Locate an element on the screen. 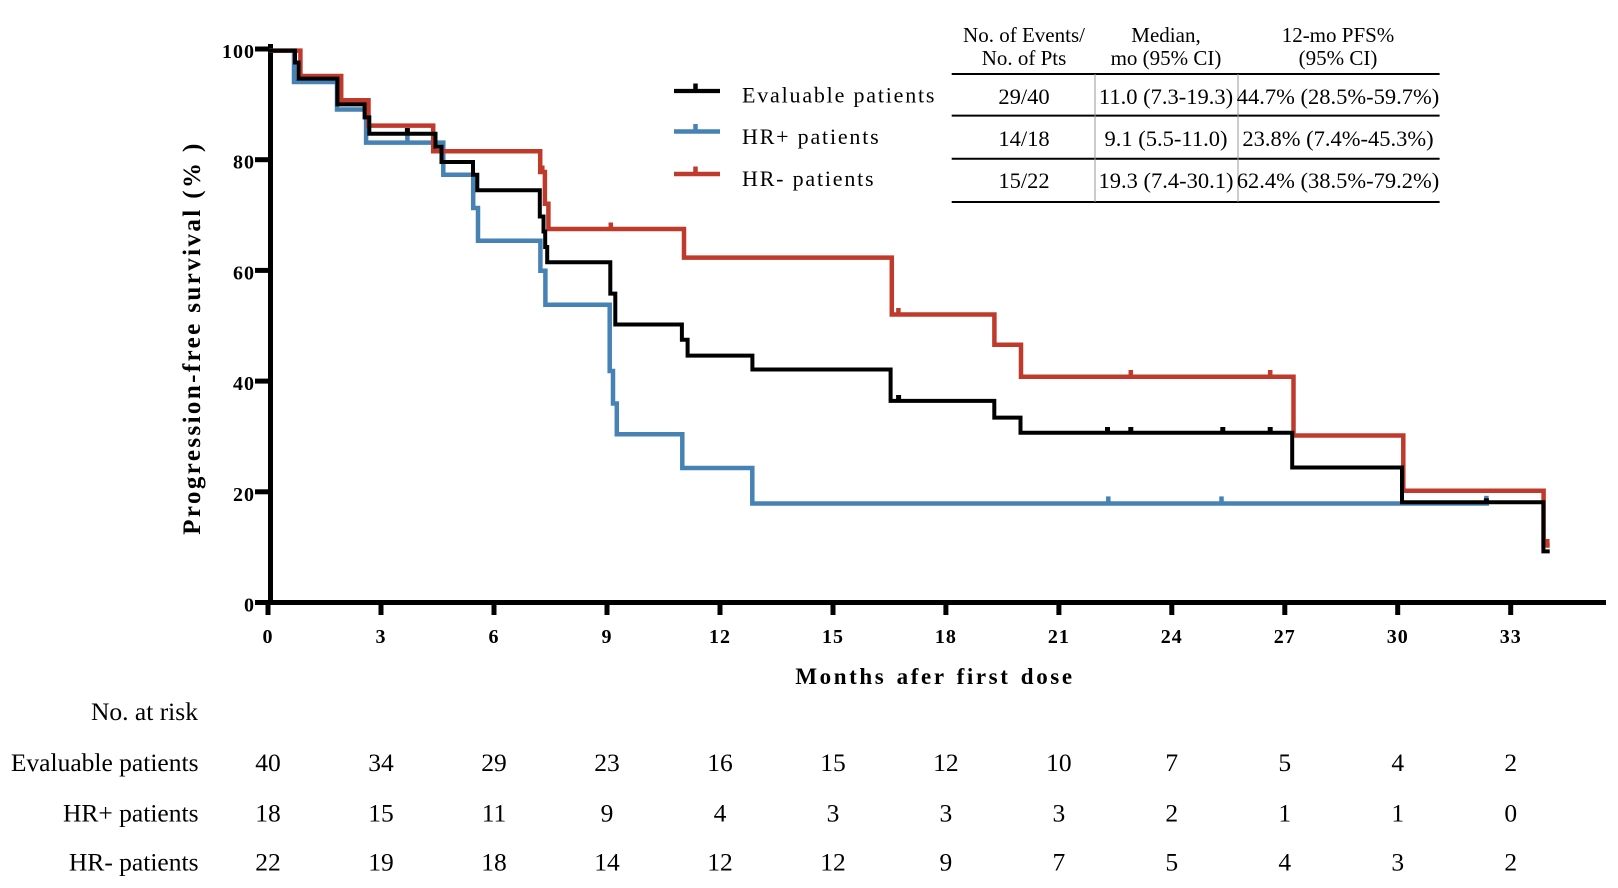 Image resolution: width=1618 pixels, height=888 pixels. svg-text: 33 is located at coordinates (1511, 637).